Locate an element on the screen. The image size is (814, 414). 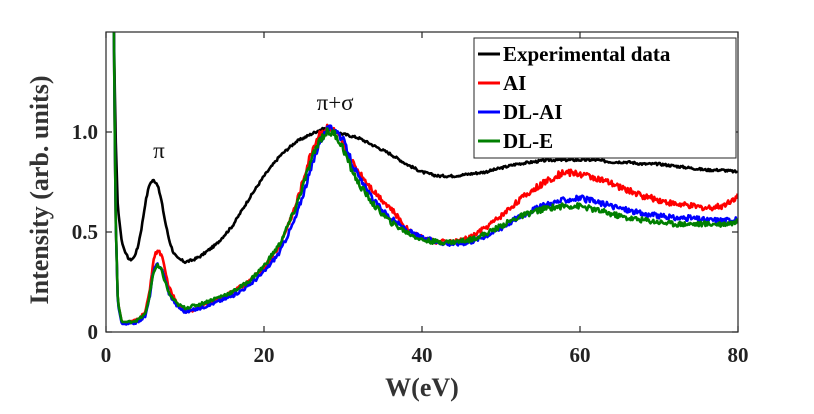
legend: Experimental data AI DL-AI DL-E is located at coordinates (605, 98).